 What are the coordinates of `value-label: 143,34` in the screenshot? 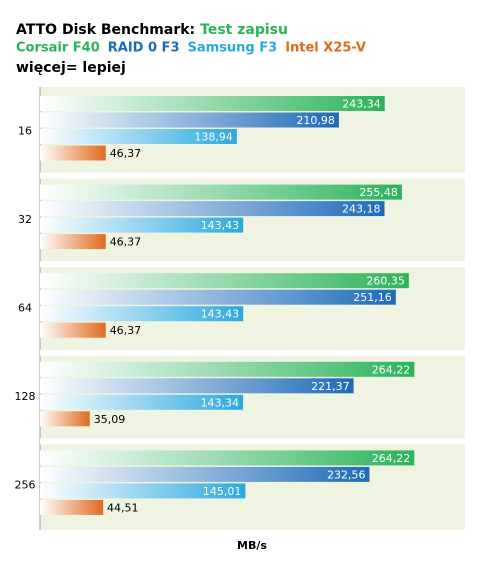 It's located at (220, 402).